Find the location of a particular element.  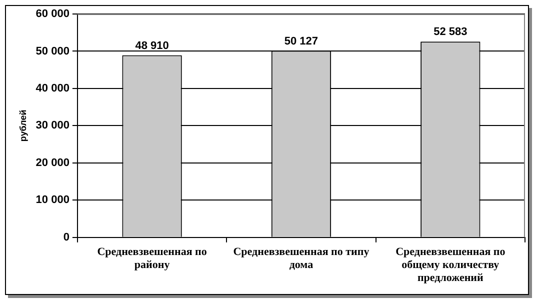

y-tick-label: 0 is located at coordinates (66, 237).